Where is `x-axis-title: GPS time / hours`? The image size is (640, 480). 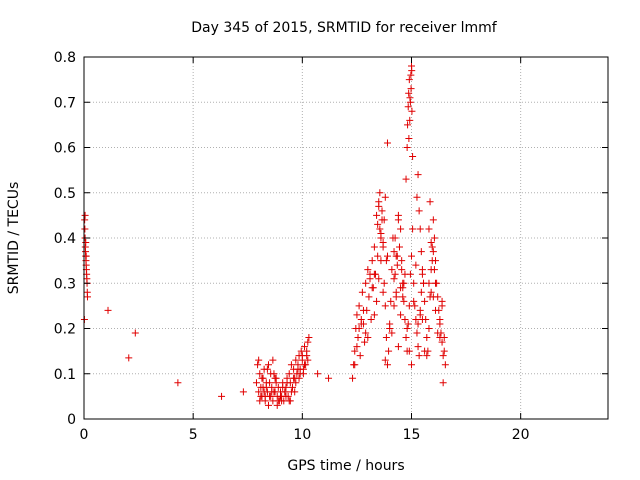 x-axis-title: GPS time / hours is located at coordinates (345, 466).